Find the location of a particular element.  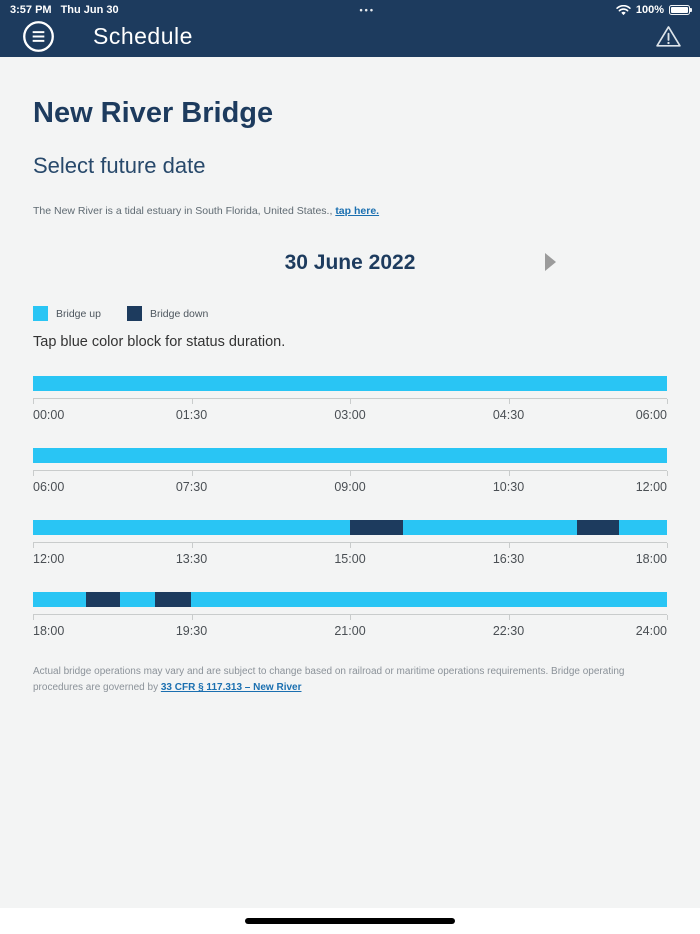

status-date: Thu Jun 30 is located at coordinates (89, 10).